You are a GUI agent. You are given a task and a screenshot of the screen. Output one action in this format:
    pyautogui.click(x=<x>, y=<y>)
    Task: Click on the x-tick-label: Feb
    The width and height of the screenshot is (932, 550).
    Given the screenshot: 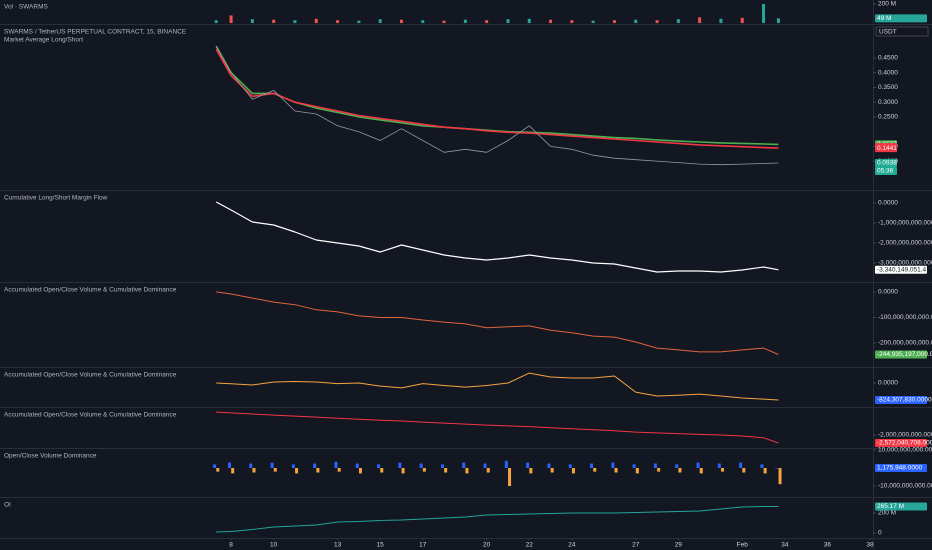 What is the action you would take?
    pyautogui.click(x=743, y=545)
    